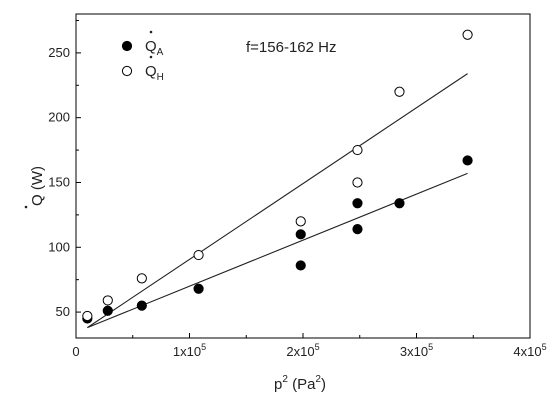 The image size is (550, 406). What do you see at coordinates (318, 379) in the screenshot?
I see `x-axis-title-sup2: 2` at bounding box center [318, 379].